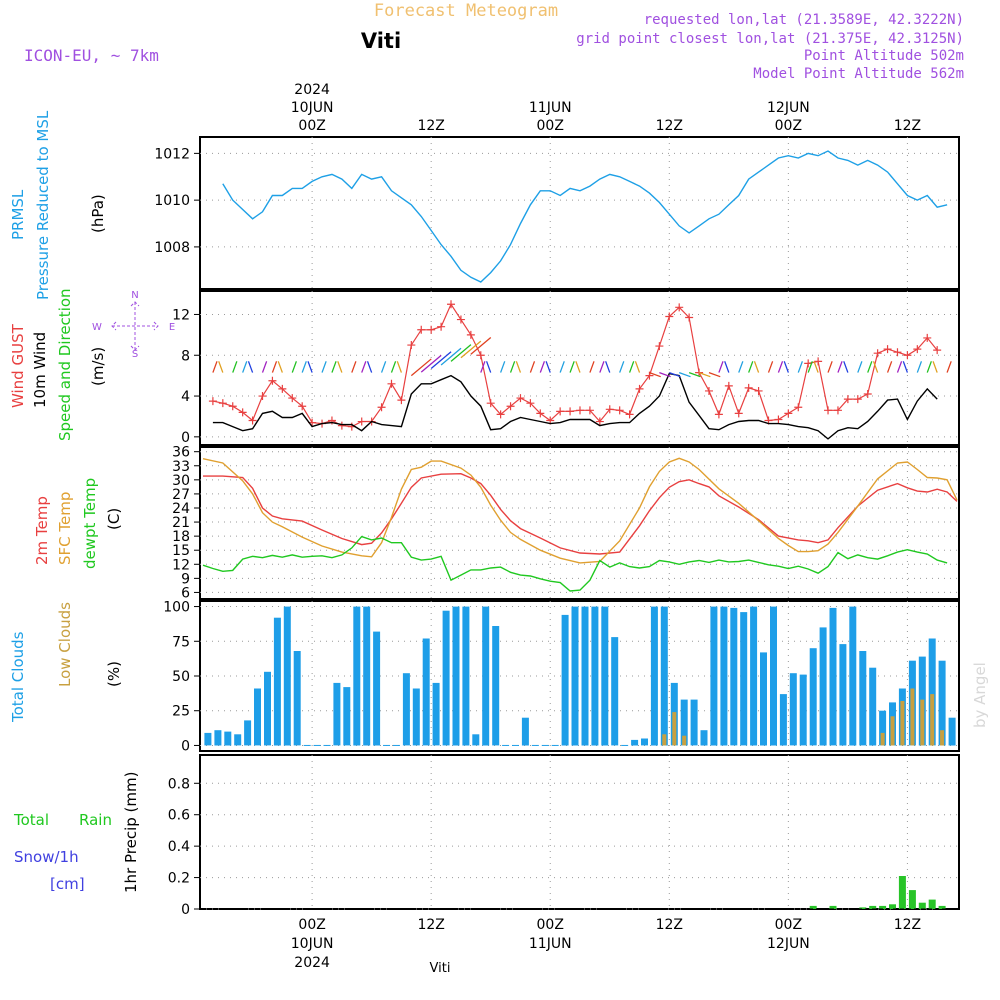 This screenshot has width=1000, height=1000. What do you see at coordinates (980, 695) in the screenshot?
I see `signature: by Angel` at bounding box center [980, 695].